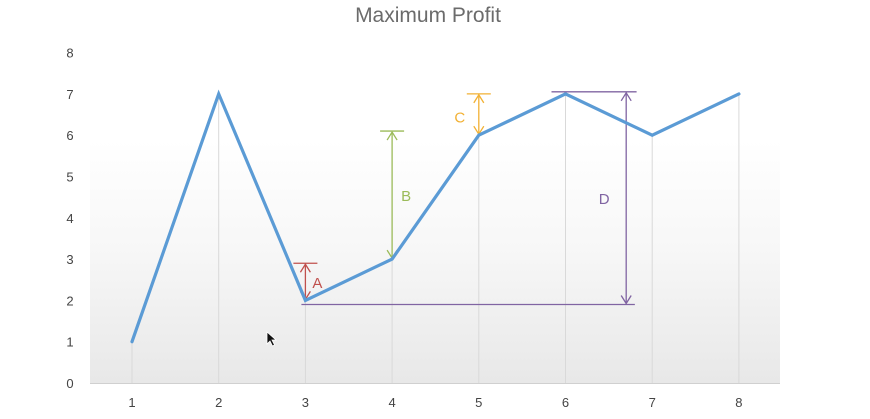 The width and height of the screenshot is (870, 419). I want to click on x-tick-label: 4, so click(391, 402).